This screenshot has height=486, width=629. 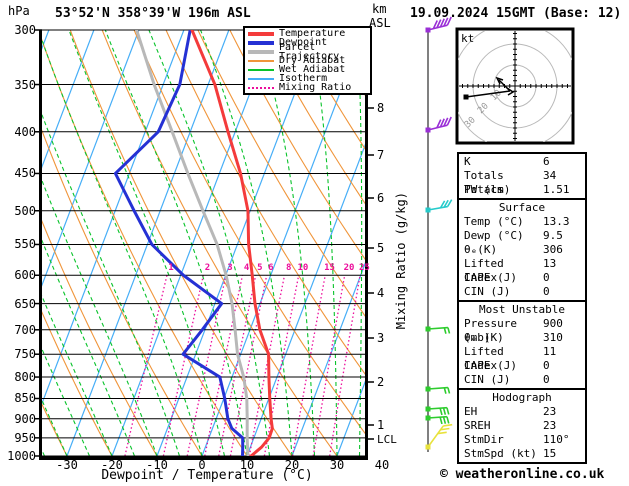 What do you see at coordinates (522, 426) in the screenshot?
I see `stats-row: SREH 23` at bounding box center [522, 426].